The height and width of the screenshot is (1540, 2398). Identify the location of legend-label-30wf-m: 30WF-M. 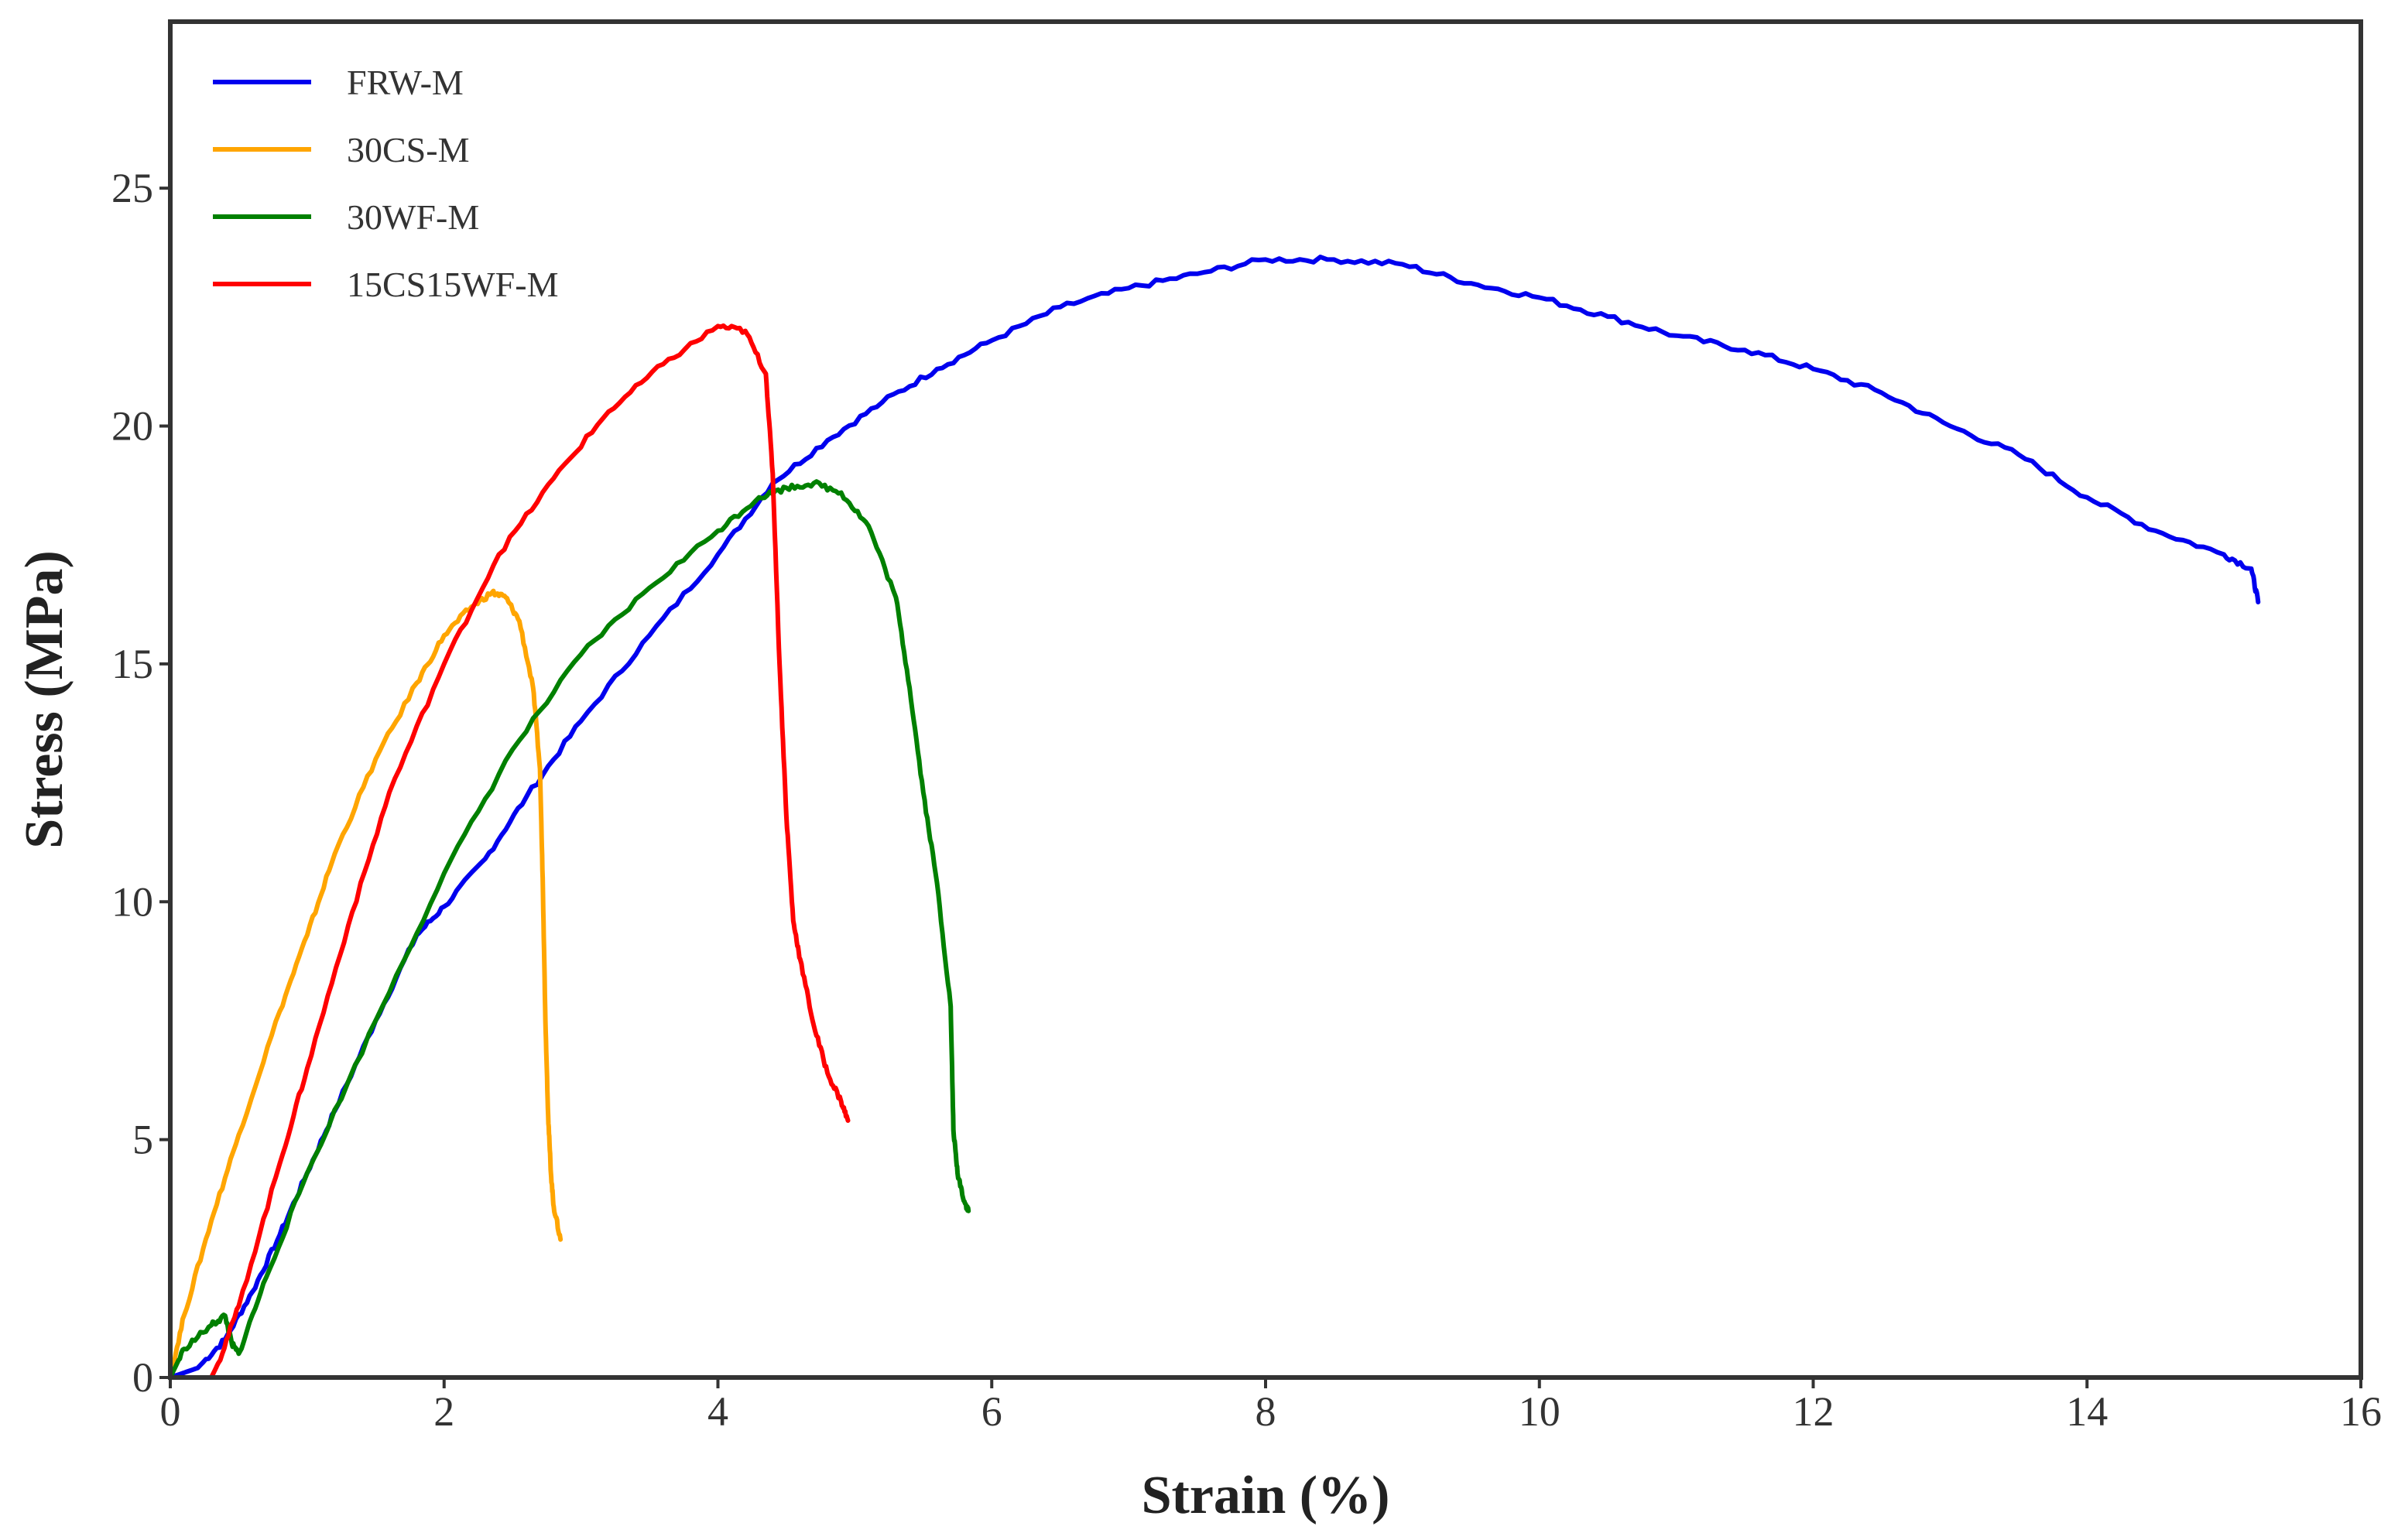
(413, 217).